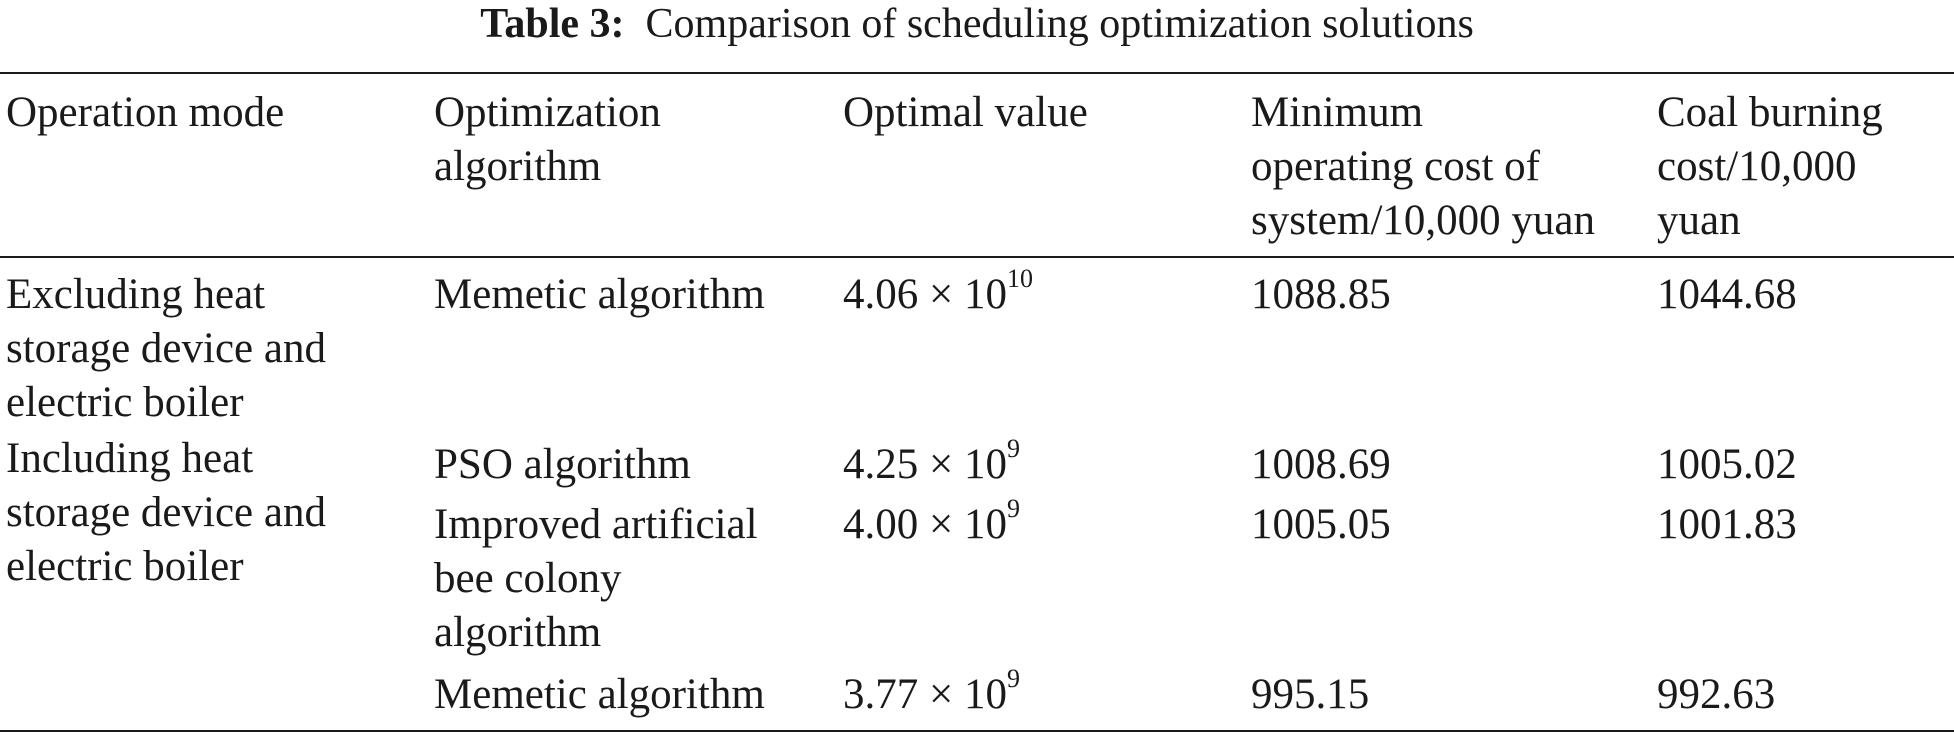  I want to click on table-cell-min-cost: 1088.85, so click(1321, 294).